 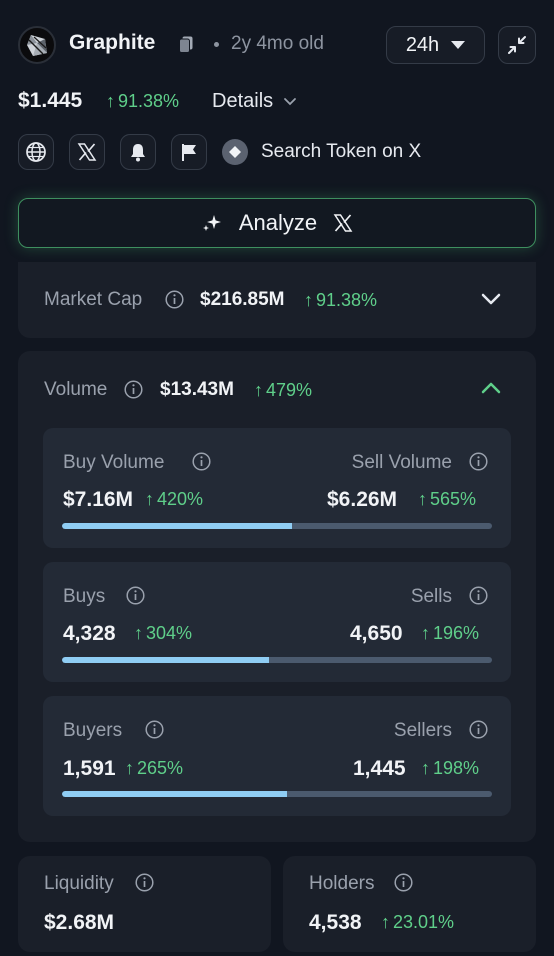 What do you see at coordinates (342, 883) in the screenshot?
I see `holders-label: Holders` at bounding box center [342, 883].